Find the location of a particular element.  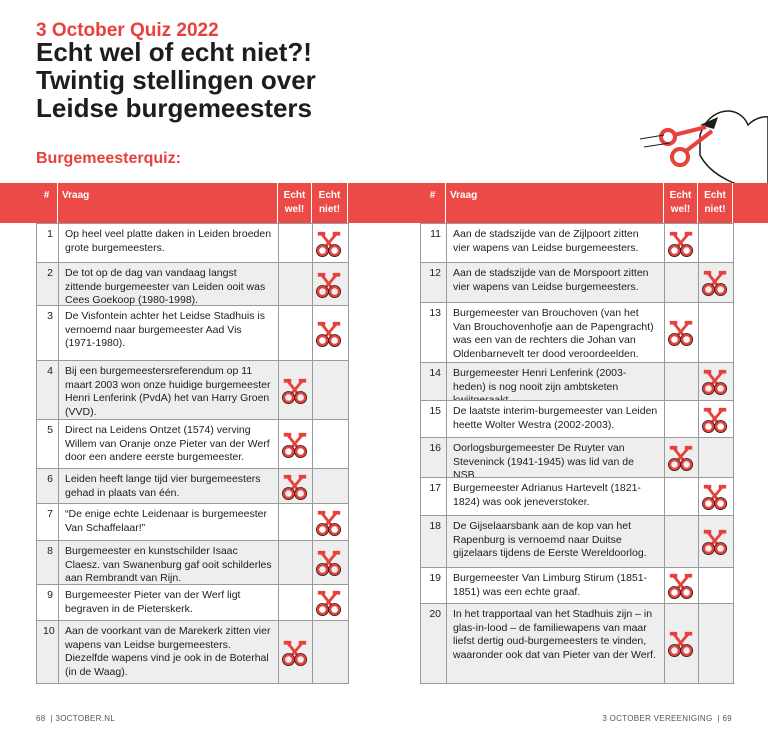

row-number: 17 is located at coordinates (433, 496).